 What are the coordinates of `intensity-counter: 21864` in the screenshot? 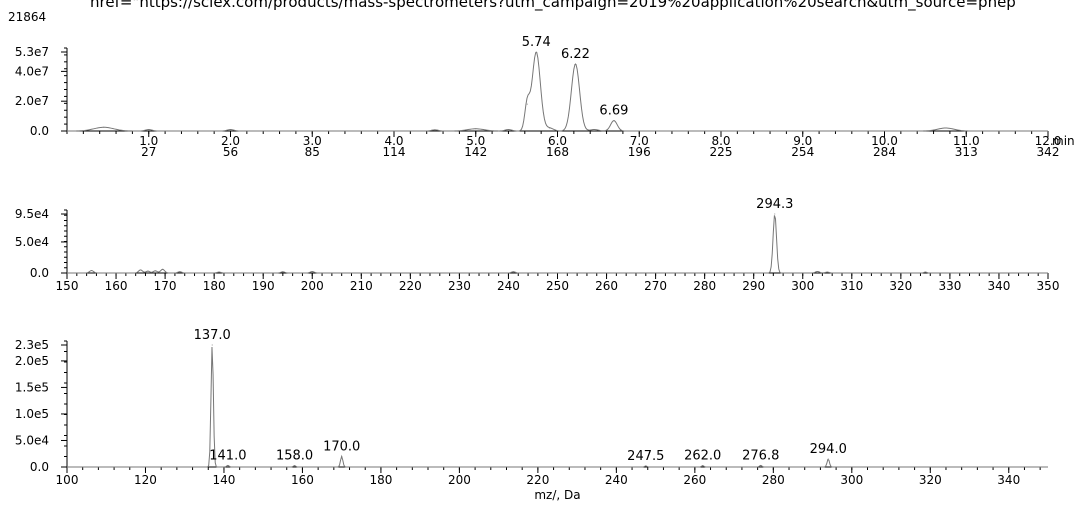 It's located at (27, 17).